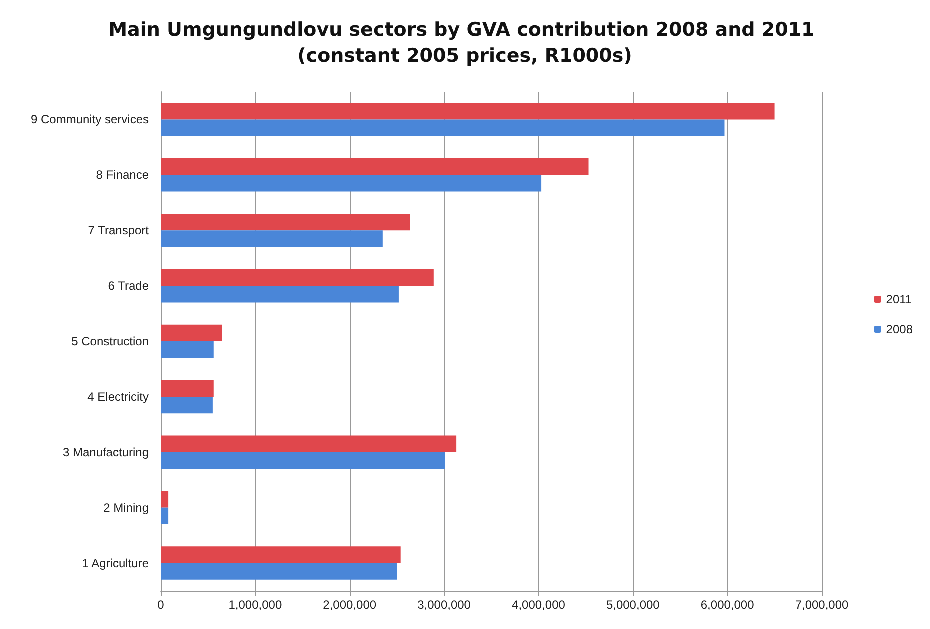 The width and height of the screenshot is (930, 629). What do you see at coordinates (899, 299) in the screenshot?
I see `legend-label: 2011` at bounding box center [899, 299].